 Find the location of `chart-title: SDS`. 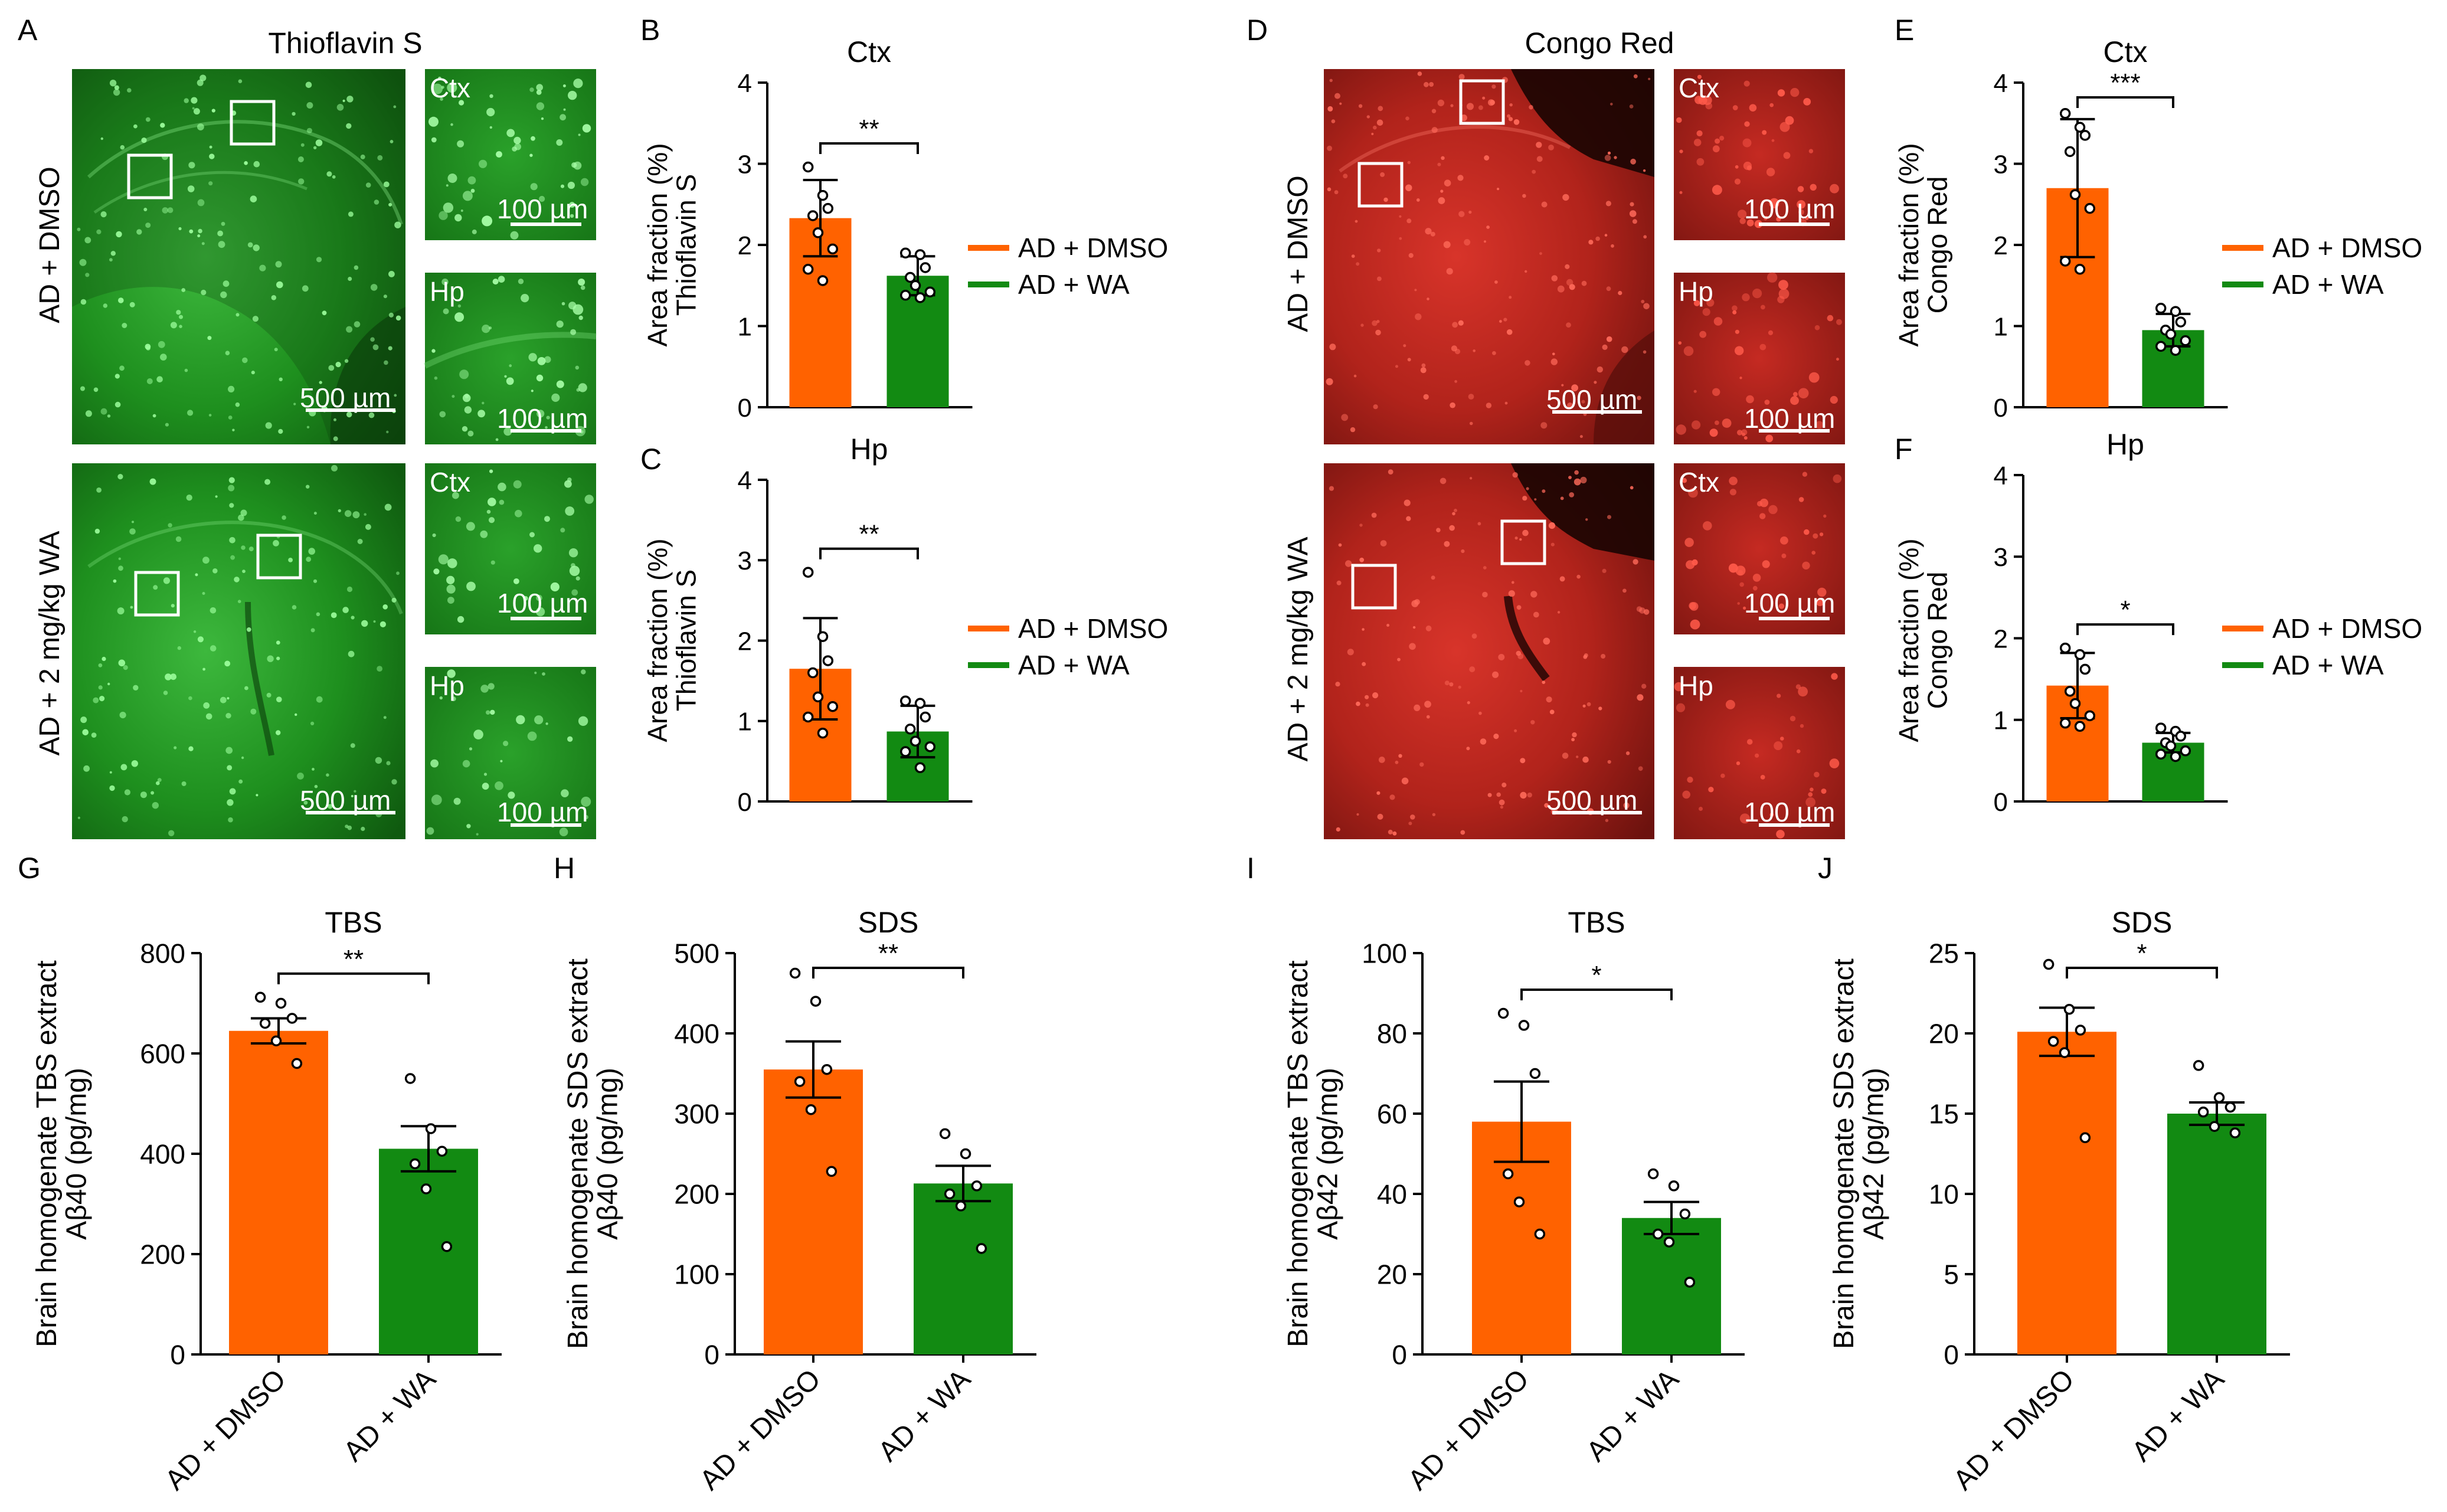

chart-title: SDS is located at coordinates (2142, 922).